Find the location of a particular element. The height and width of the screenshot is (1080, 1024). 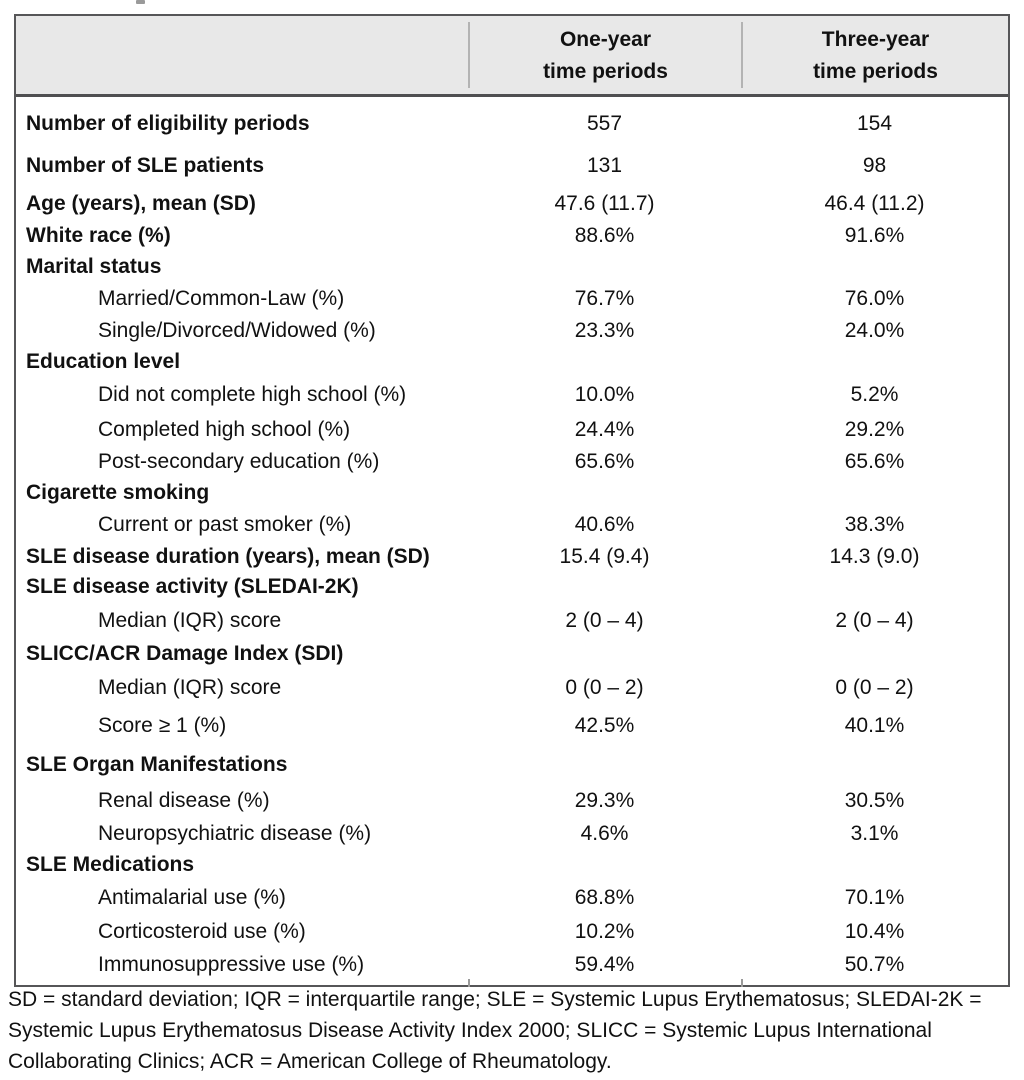

row-label: Neuropsychiatric disease (%) is located at coordinates (235, 833).